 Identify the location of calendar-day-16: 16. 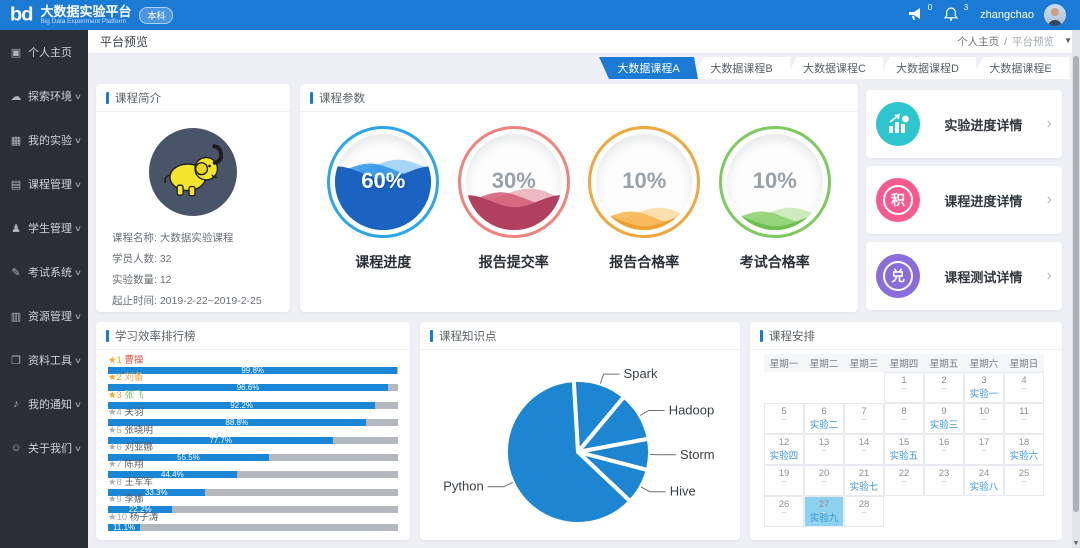
(944, 449).